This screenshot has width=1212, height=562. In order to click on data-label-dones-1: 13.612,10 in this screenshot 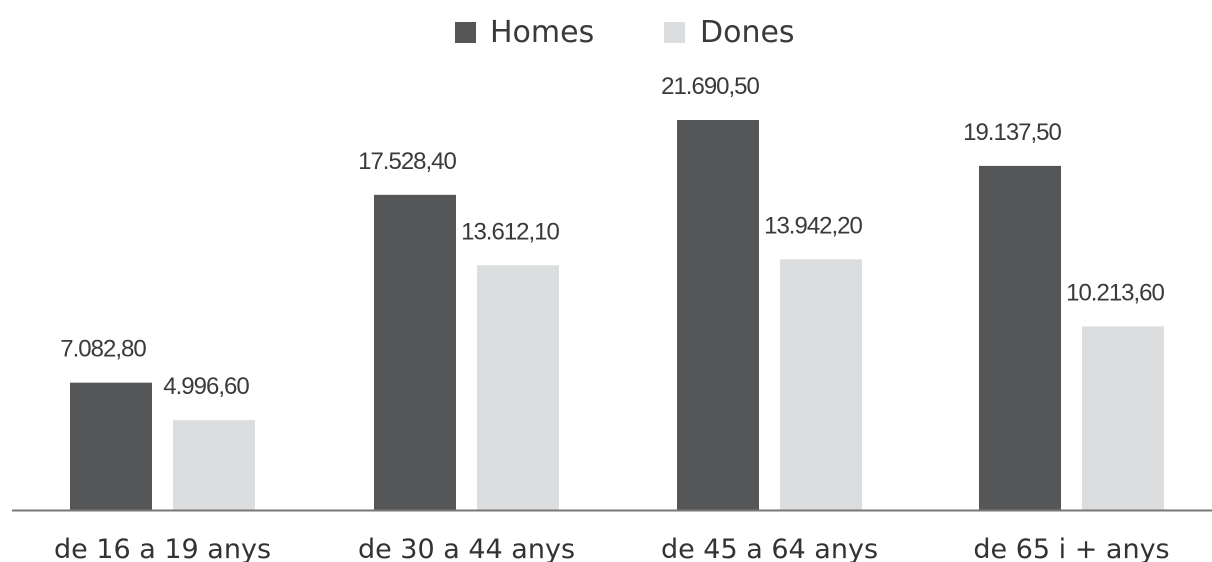, I will do `click(510, 231)`.